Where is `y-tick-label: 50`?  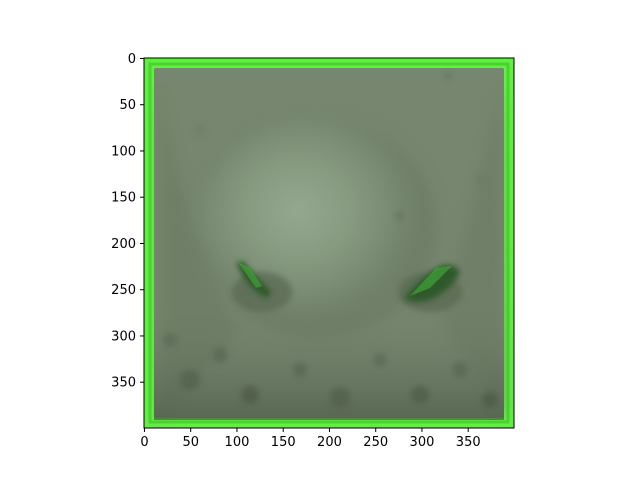
y-tick-label: 50 is located at coordinates (127, 105).